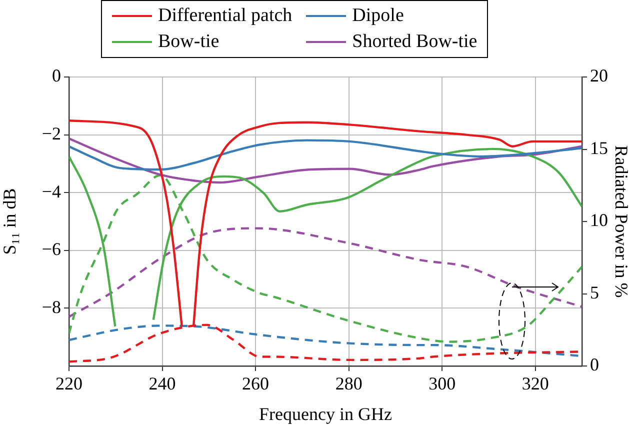 This screenshot has width=631, height=430. What do you see at coordinates (10, 221) in the screenshot?
I see `y-axis-title: S₁₁ in dB` at bounding box center [10, 221].